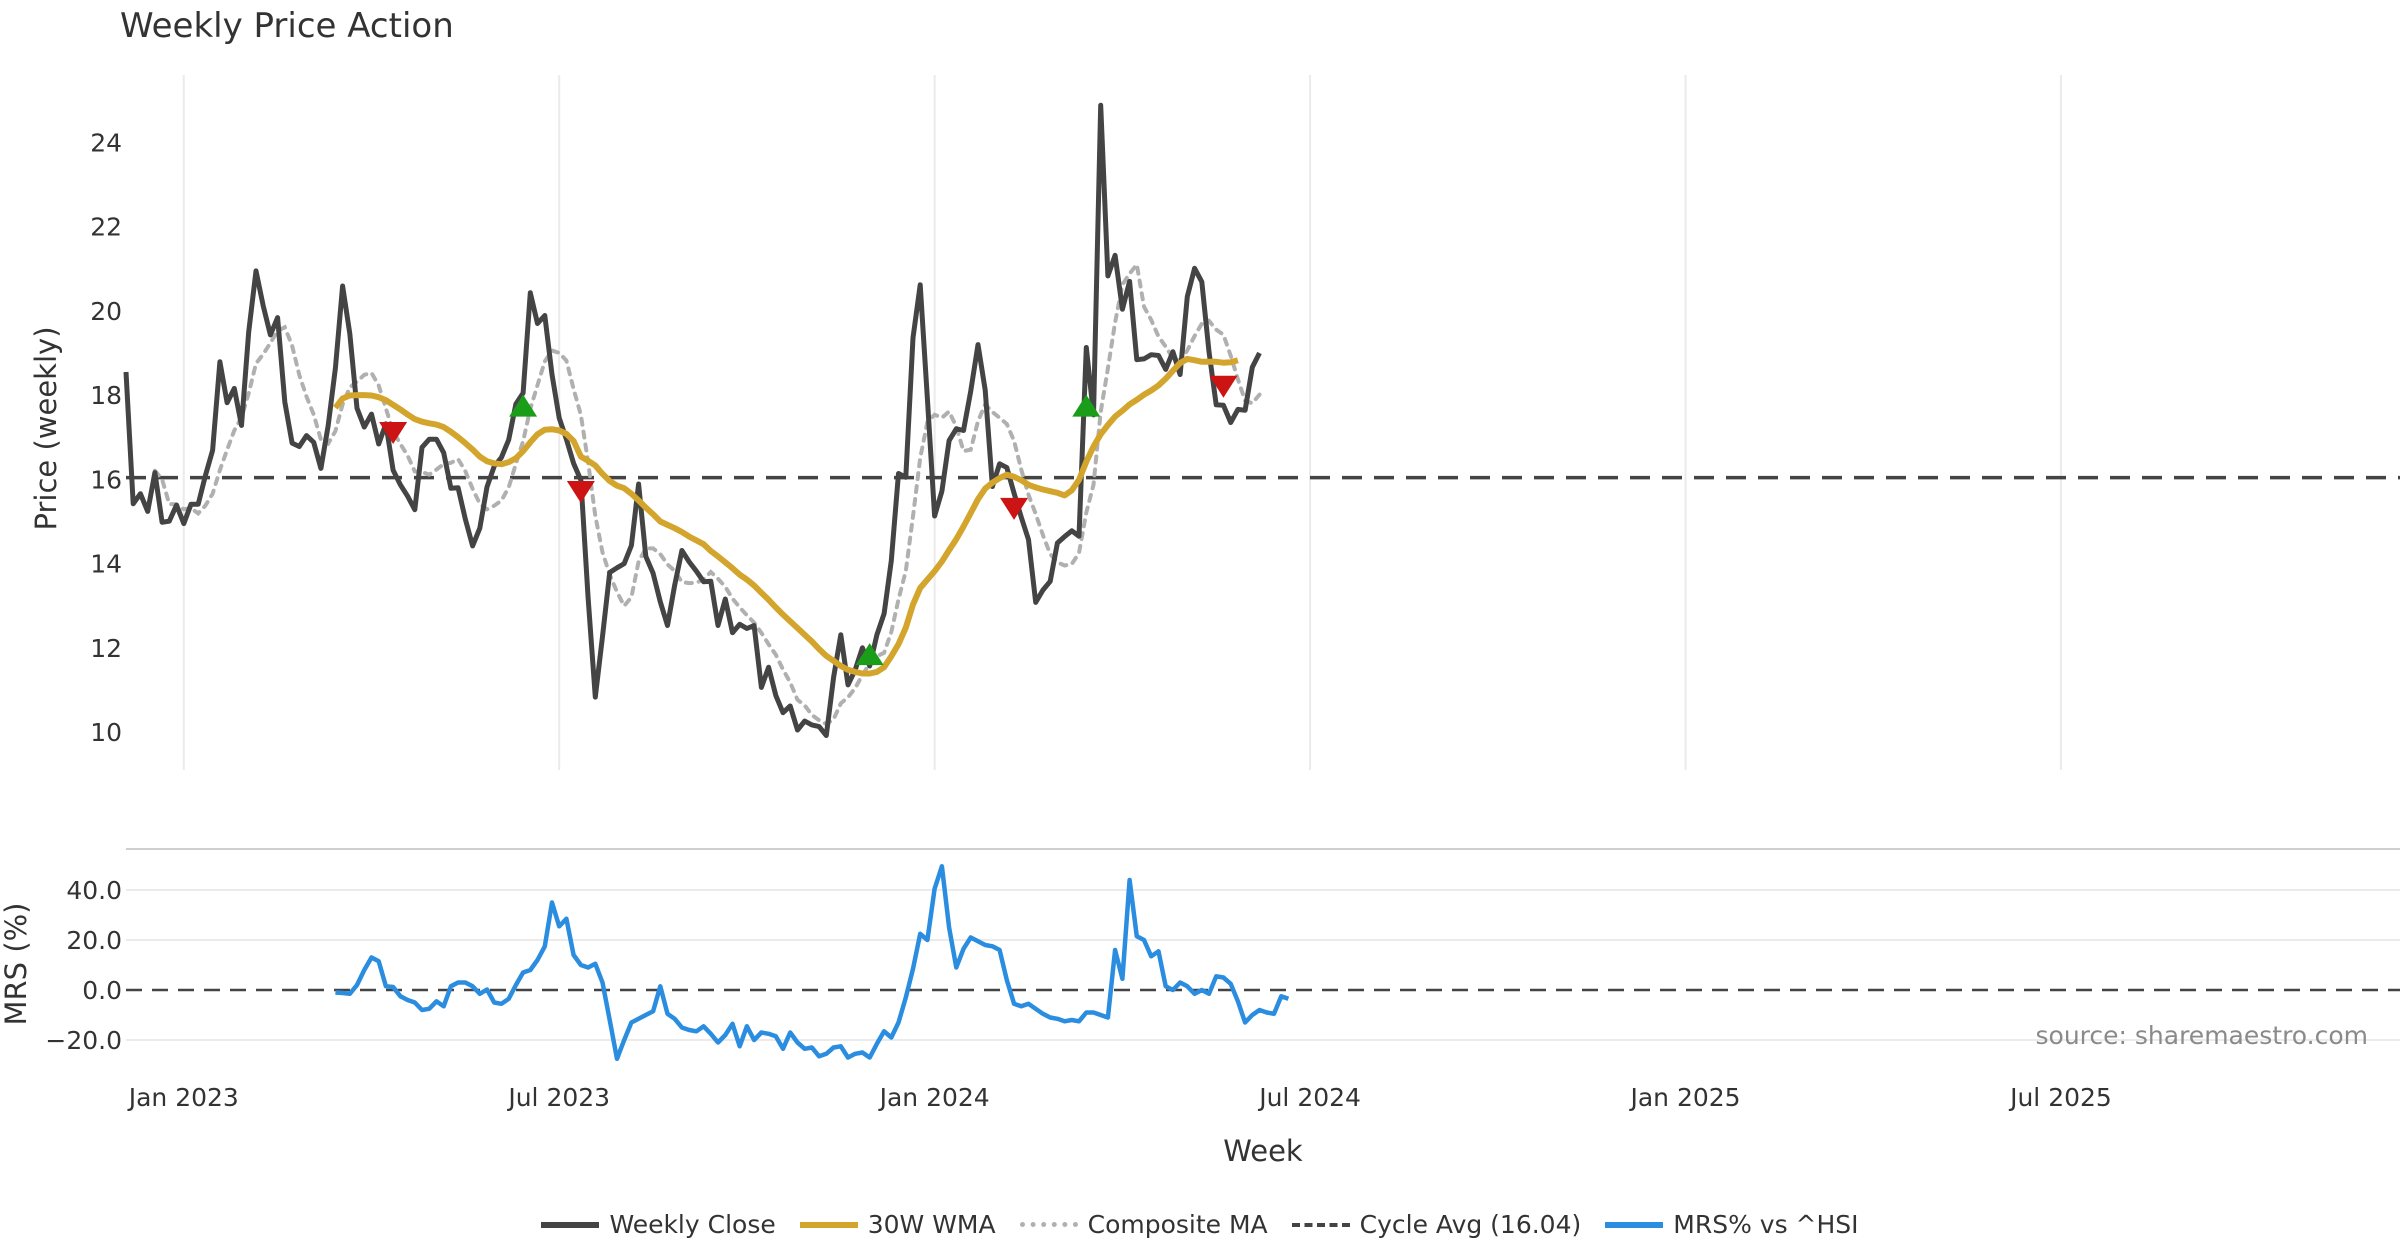  Describe the element at coordinates (812, 963) in the screenshot. I see `mrs-line` at that location.